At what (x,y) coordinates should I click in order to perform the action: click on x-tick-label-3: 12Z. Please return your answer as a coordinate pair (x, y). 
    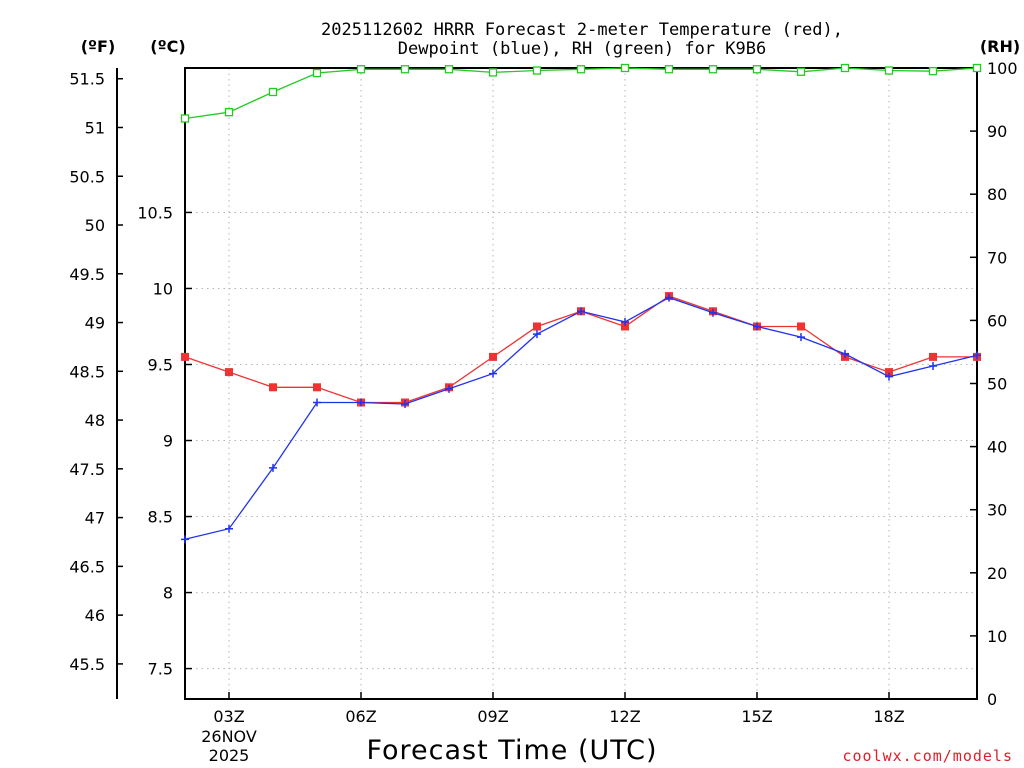
    Looking at the image, I should click on (624, 716).